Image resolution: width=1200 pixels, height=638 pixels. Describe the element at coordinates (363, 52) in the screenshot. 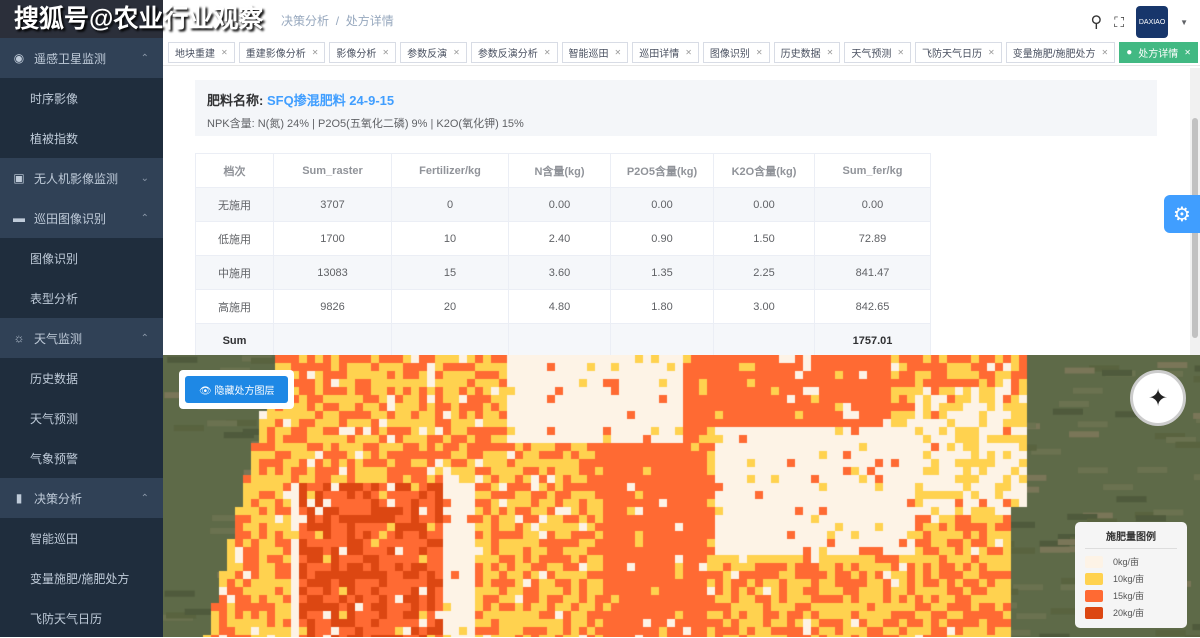

I see `tag-item: 影像分析 ✕` at that location.